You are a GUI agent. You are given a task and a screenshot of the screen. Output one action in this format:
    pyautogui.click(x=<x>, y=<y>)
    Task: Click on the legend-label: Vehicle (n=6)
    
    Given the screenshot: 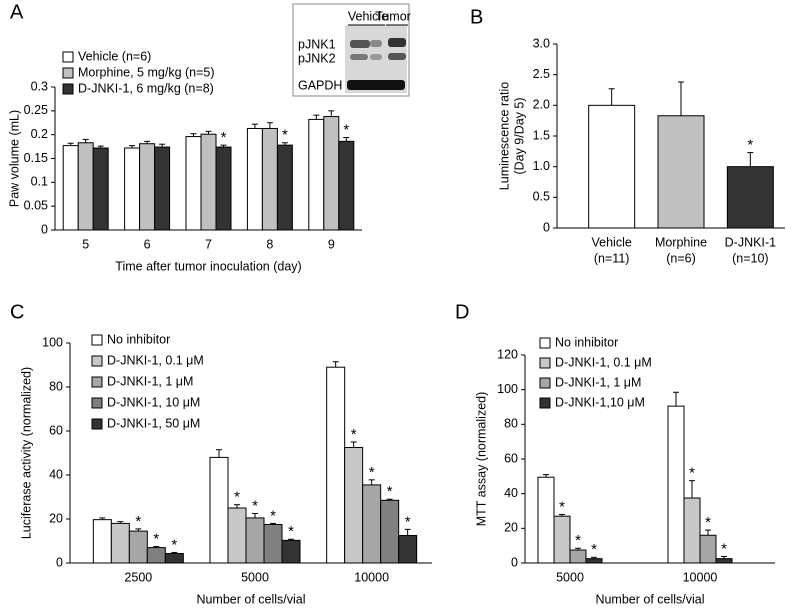 What is the action you would take?
    pyautogui.click(x=114, y=56)
    